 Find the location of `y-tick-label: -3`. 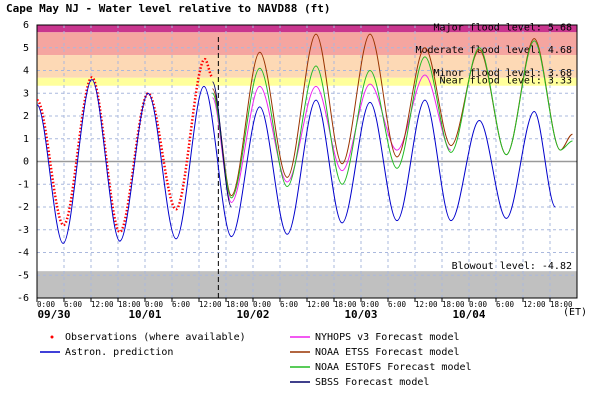

y-tick-label: -3 is located at coordinates (23, 230).